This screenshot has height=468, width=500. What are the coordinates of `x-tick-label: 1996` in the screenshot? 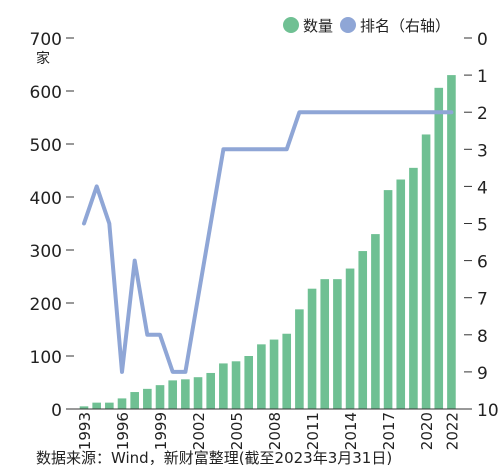 It's located at (123, 431).